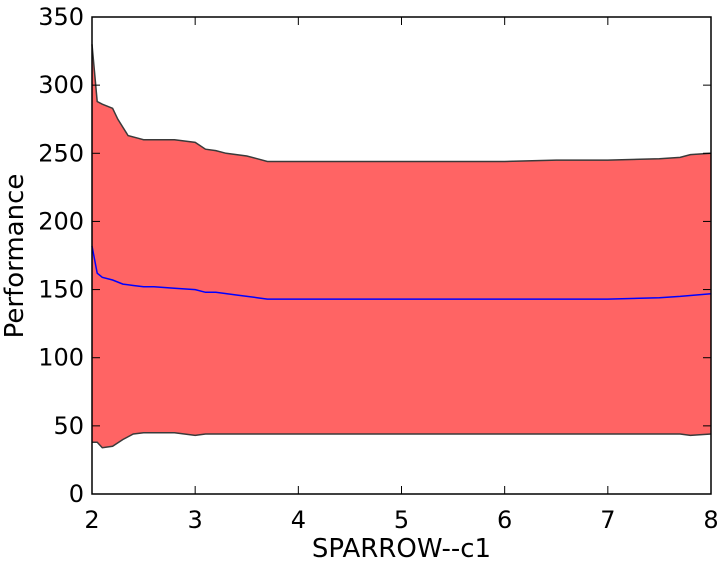 The image size is (720, 566). I want to click on y-tick-label: 200, so click(61, 221).